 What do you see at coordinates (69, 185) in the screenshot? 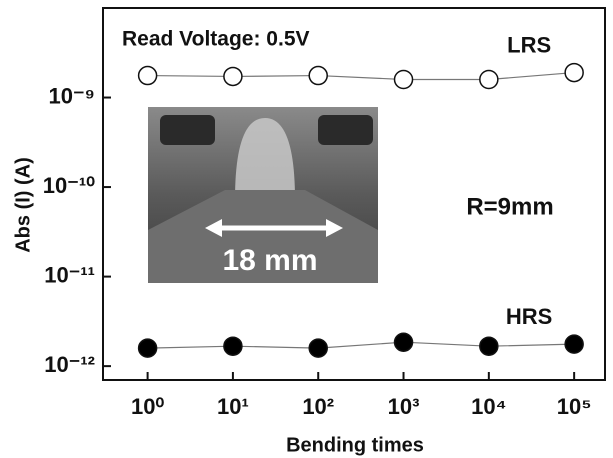
I see `y-tick-label: 10⁻¹⁰` at bounding box center [69, 185].